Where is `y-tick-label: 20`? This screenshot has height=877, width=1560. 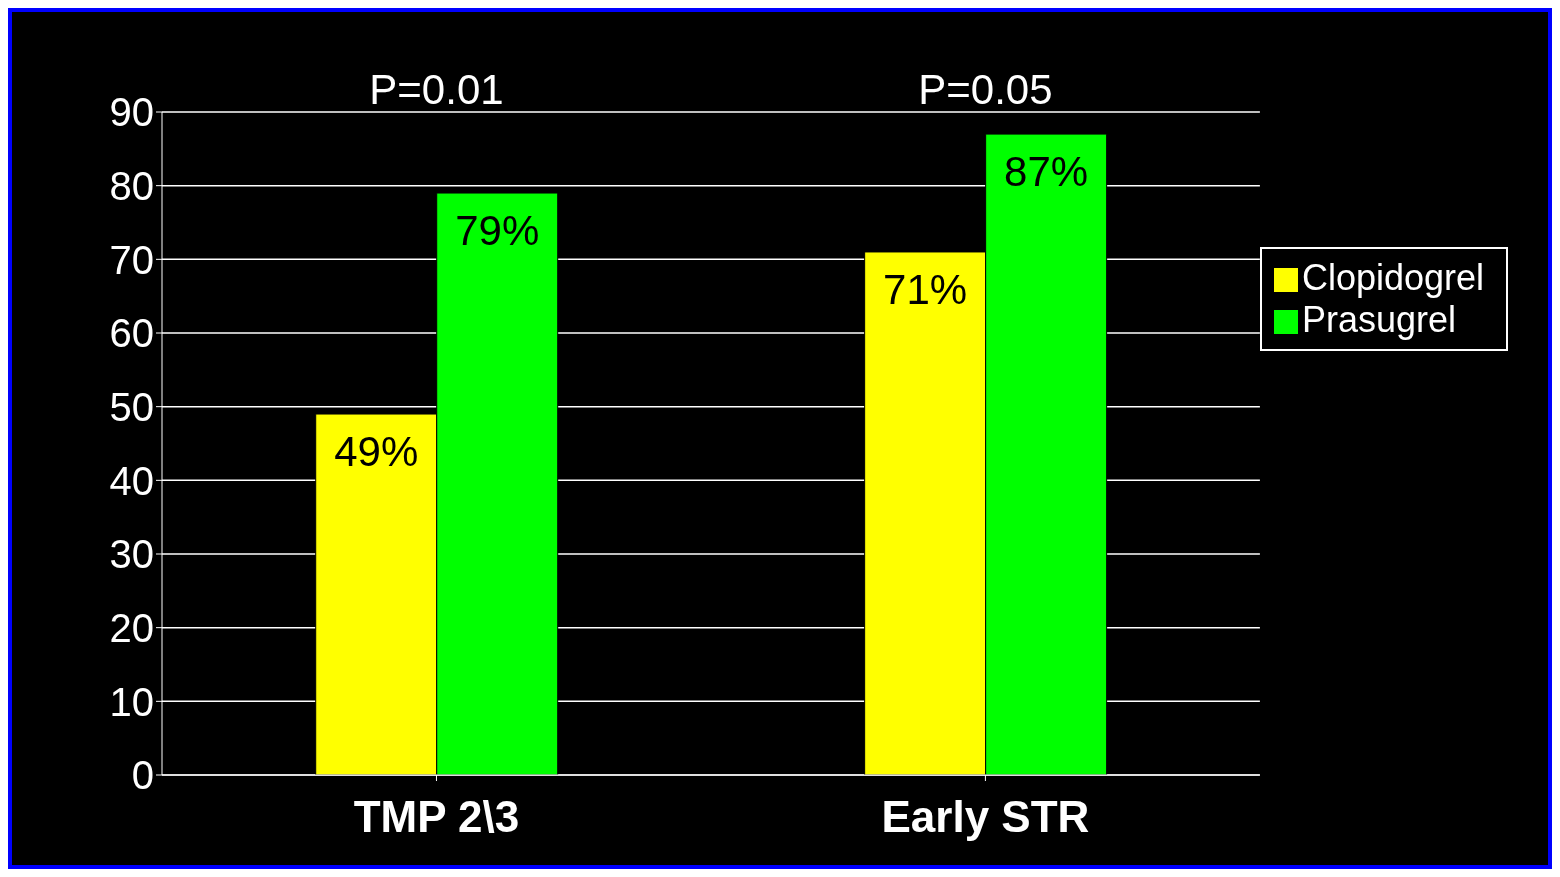
y-tick-label: 20 is located at coordinates (131, 627).